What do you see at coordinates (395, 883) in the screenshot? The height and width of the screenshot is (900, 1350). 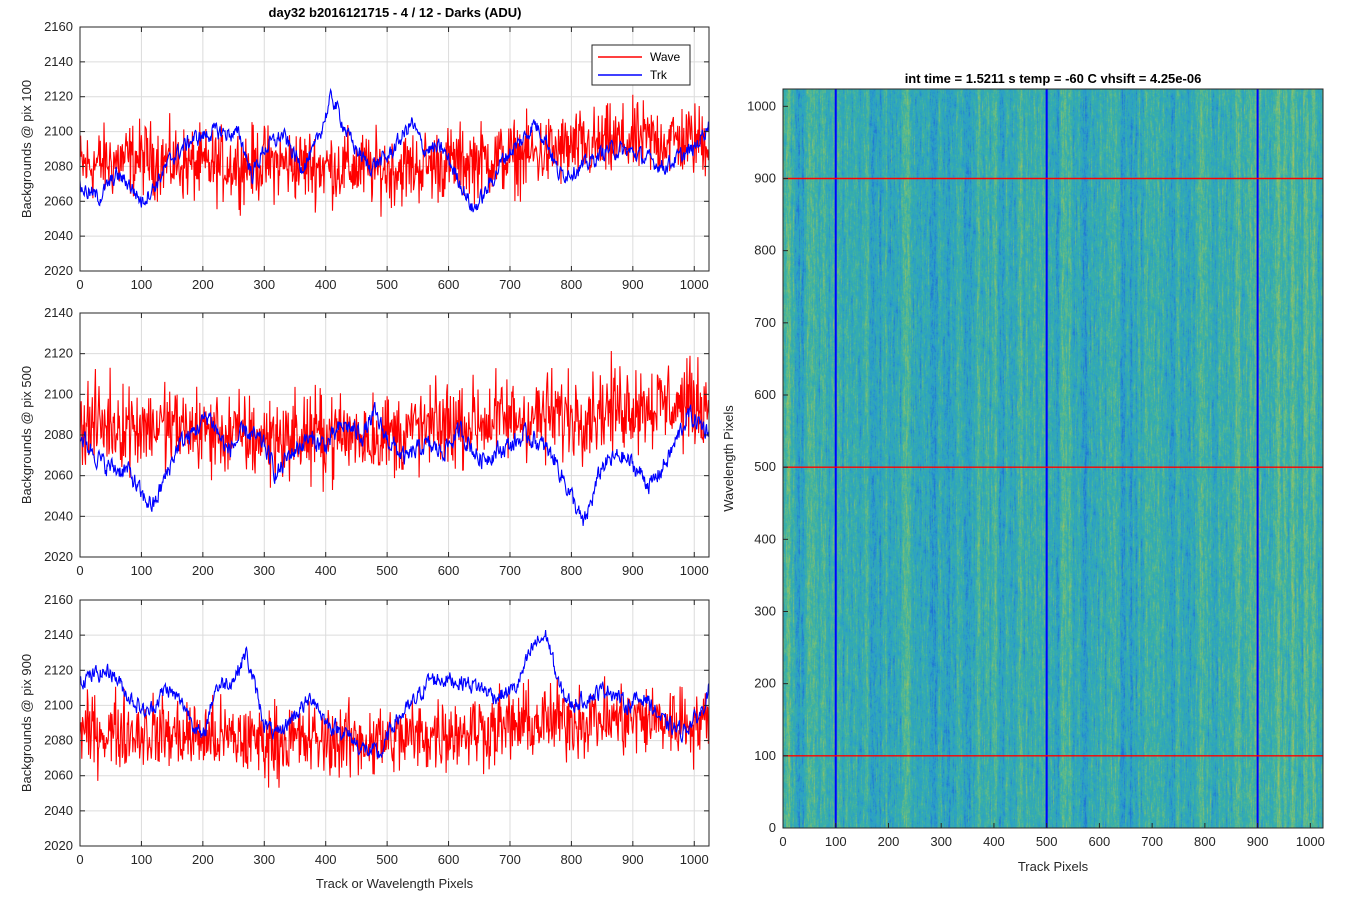 I see `x-axis-label: Track or Wavelength Pixels` at bounding box center [395, 883].